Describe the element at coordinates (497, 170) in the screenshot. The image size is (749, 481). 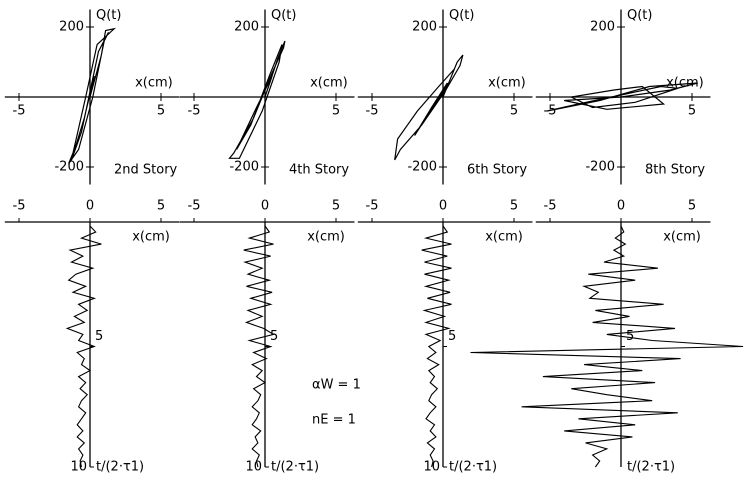
I see `panel-title: 6th Story` at that location.